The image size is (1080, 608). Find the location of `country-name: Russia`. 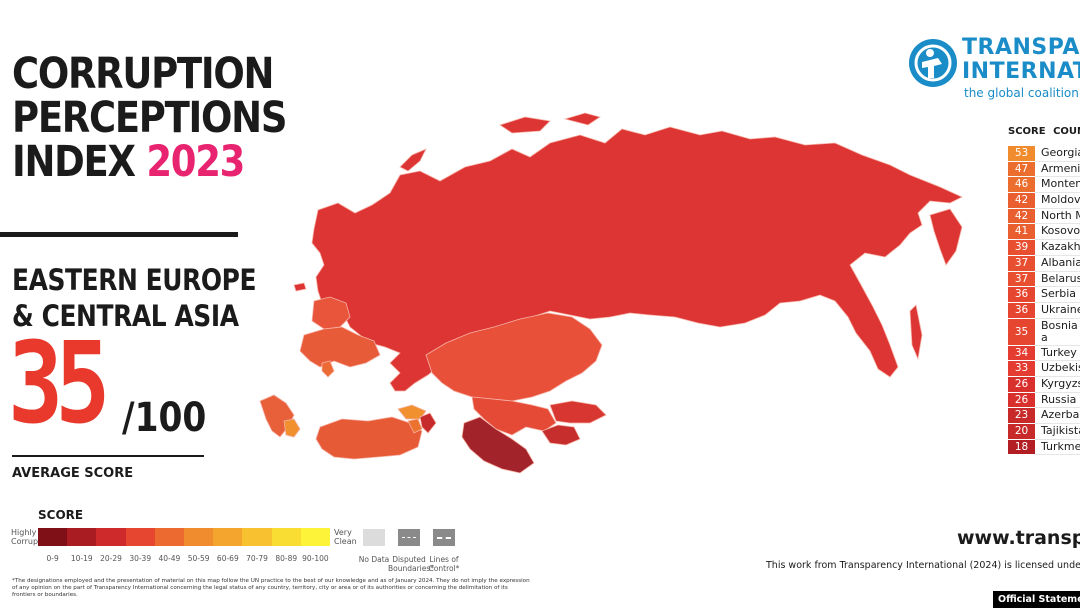

country-name: Russia is located at coordinates (1057, 401).